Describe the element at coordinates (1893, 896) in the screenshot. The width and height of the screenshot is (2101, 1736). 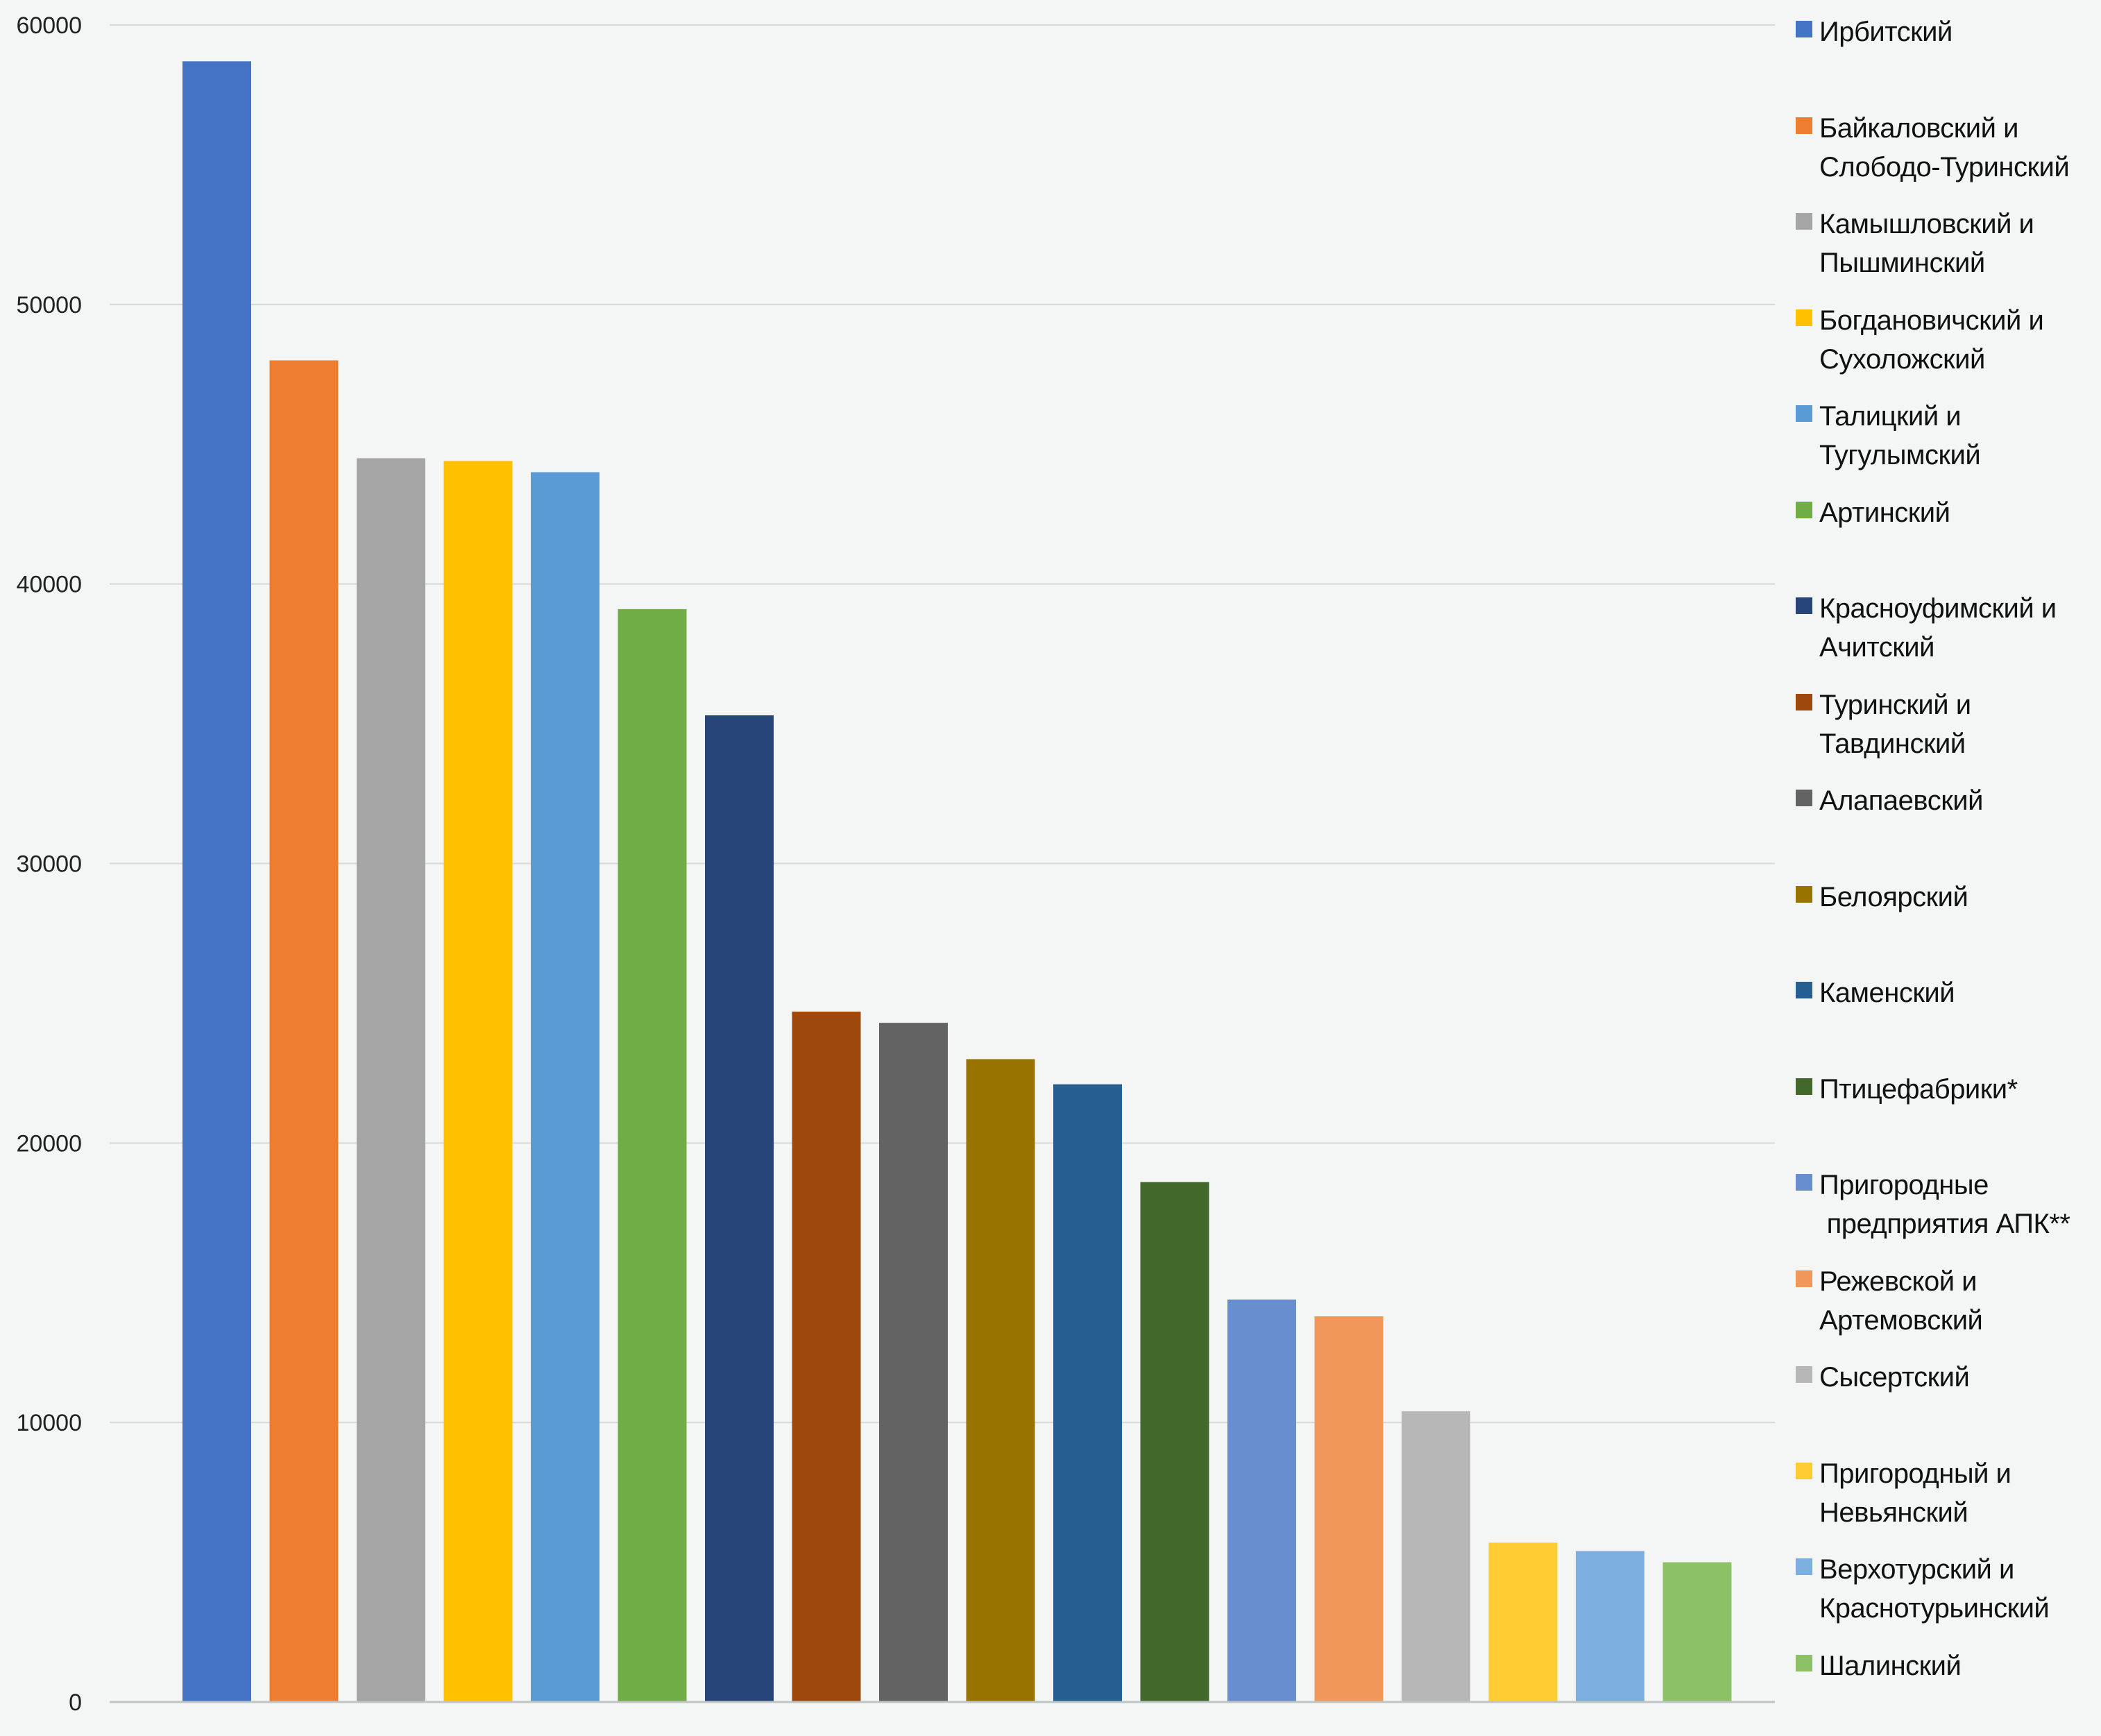
I see `legend-label: Белоярский` at that location.